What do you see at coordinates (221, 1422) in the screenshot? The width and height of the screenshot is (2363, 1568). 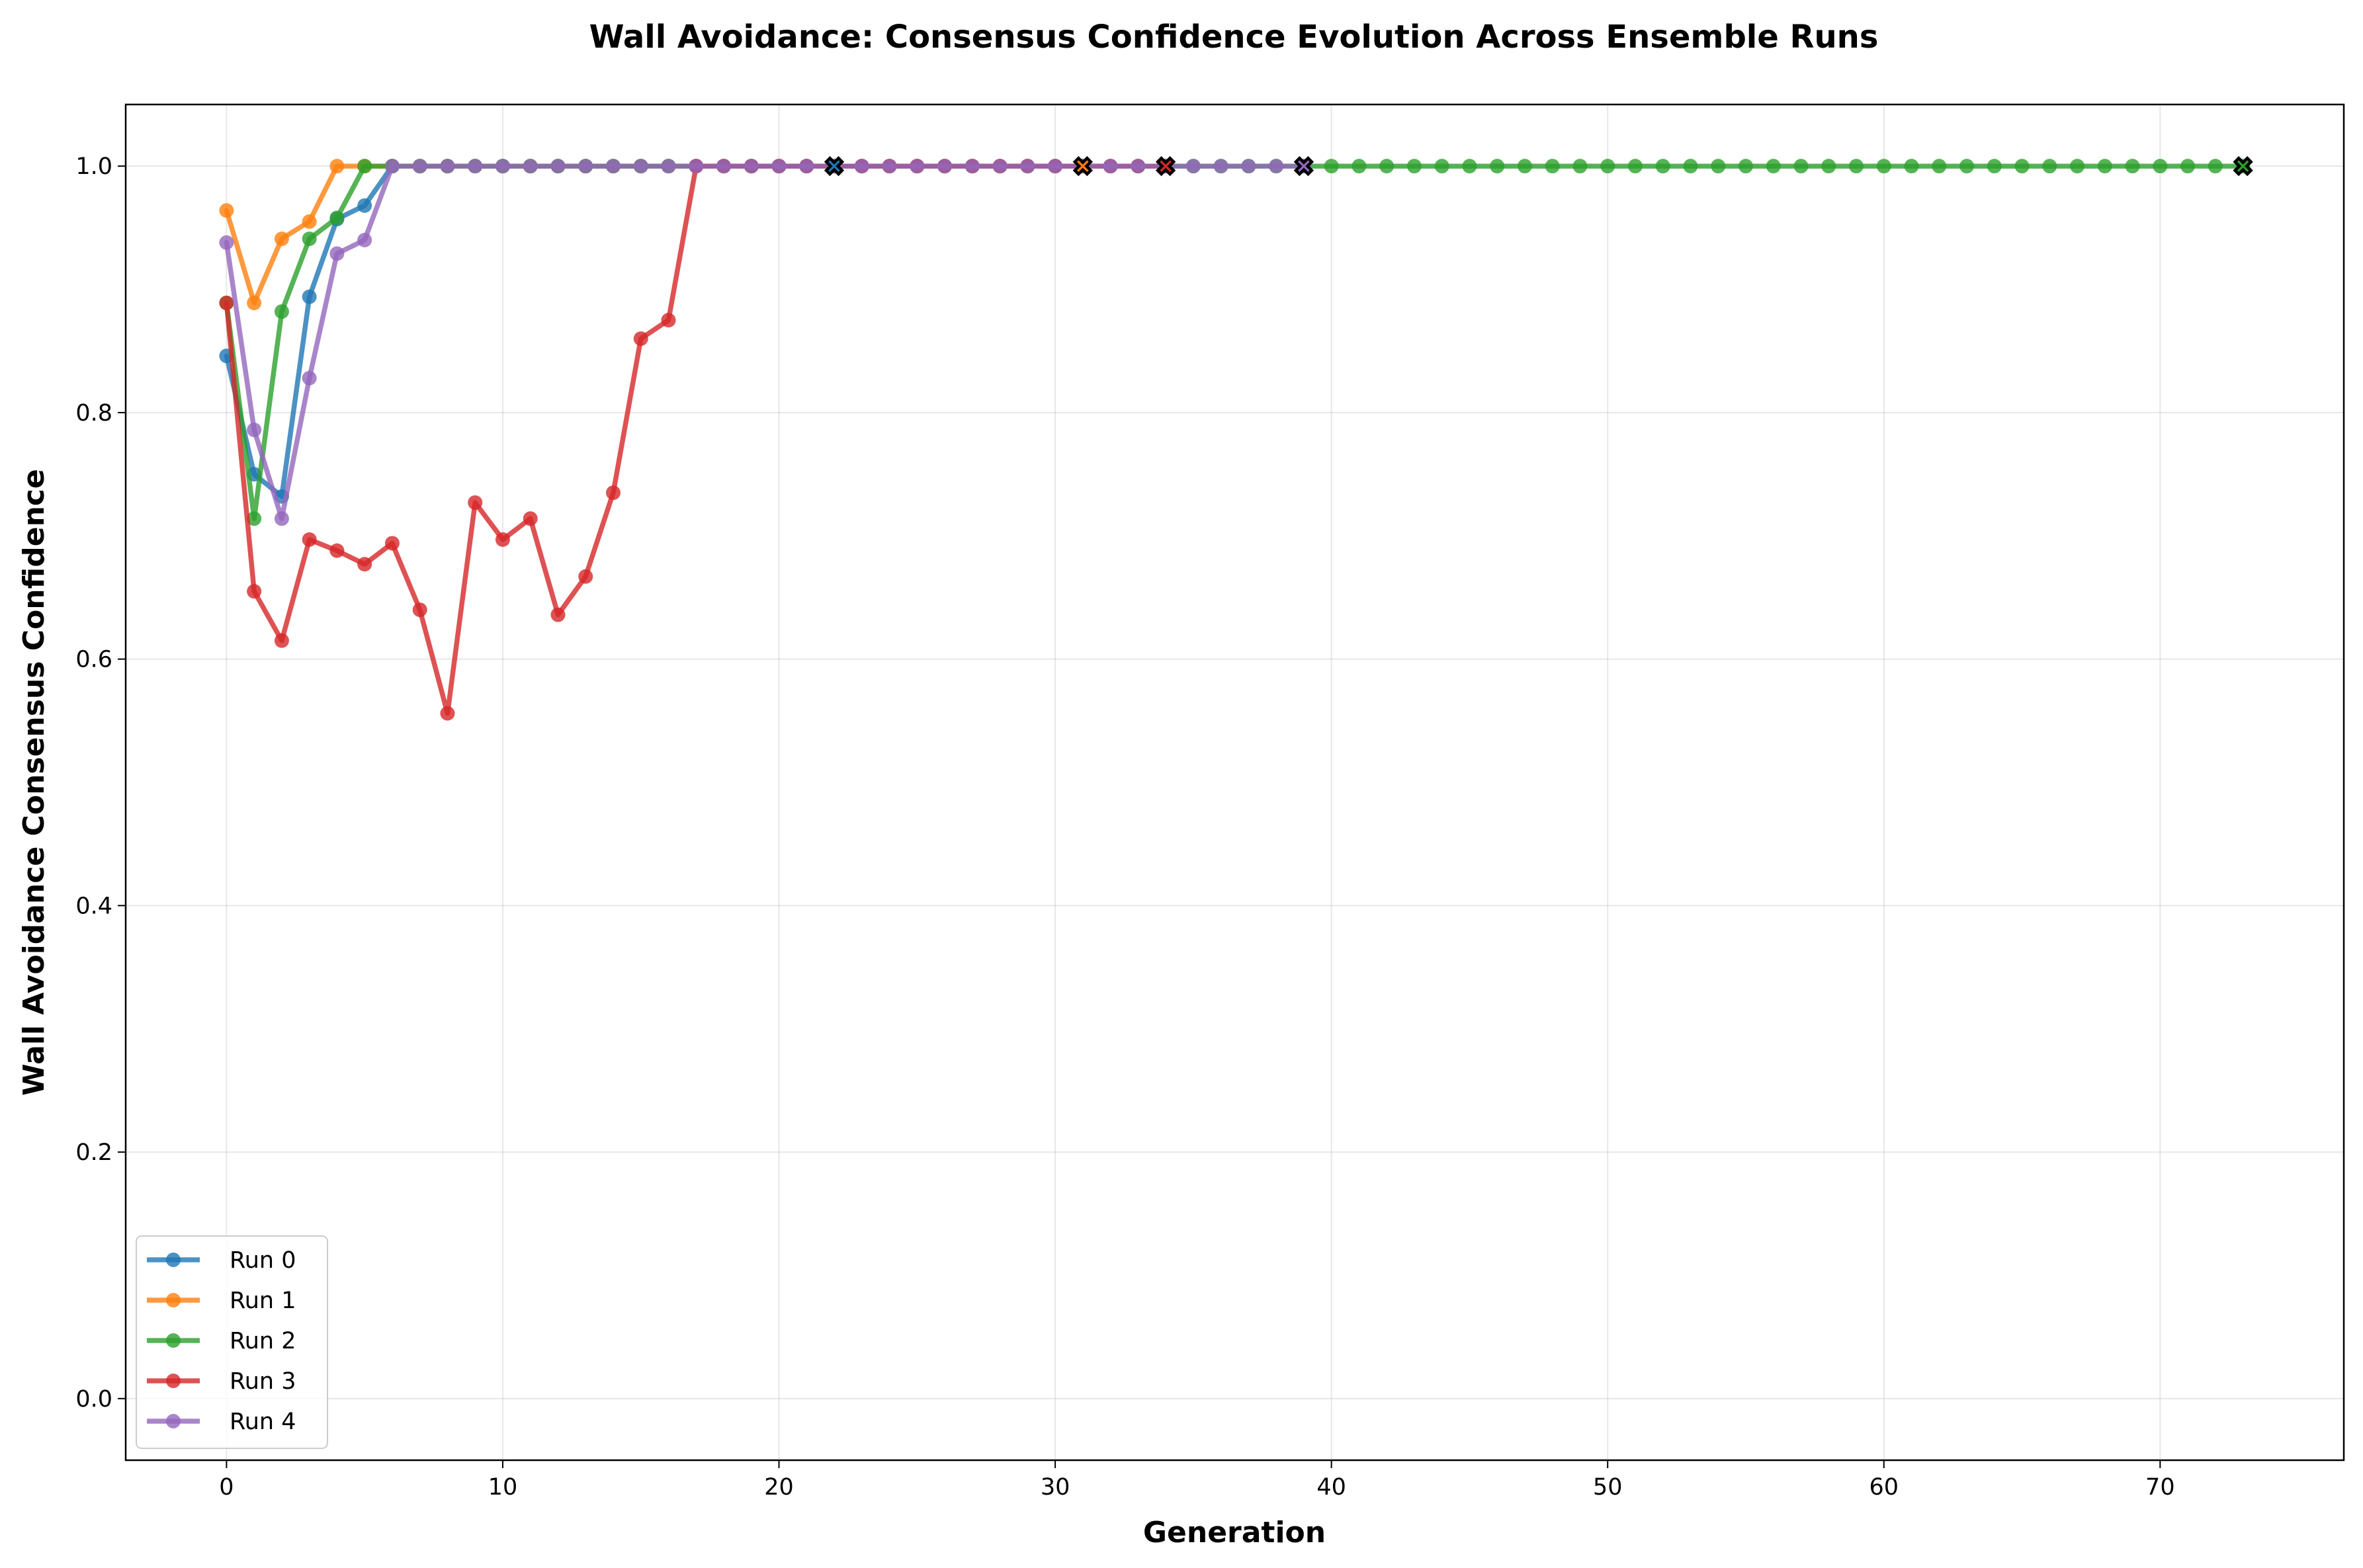 I see `legend-item: Run 4` at bounding box center [221, 1422].